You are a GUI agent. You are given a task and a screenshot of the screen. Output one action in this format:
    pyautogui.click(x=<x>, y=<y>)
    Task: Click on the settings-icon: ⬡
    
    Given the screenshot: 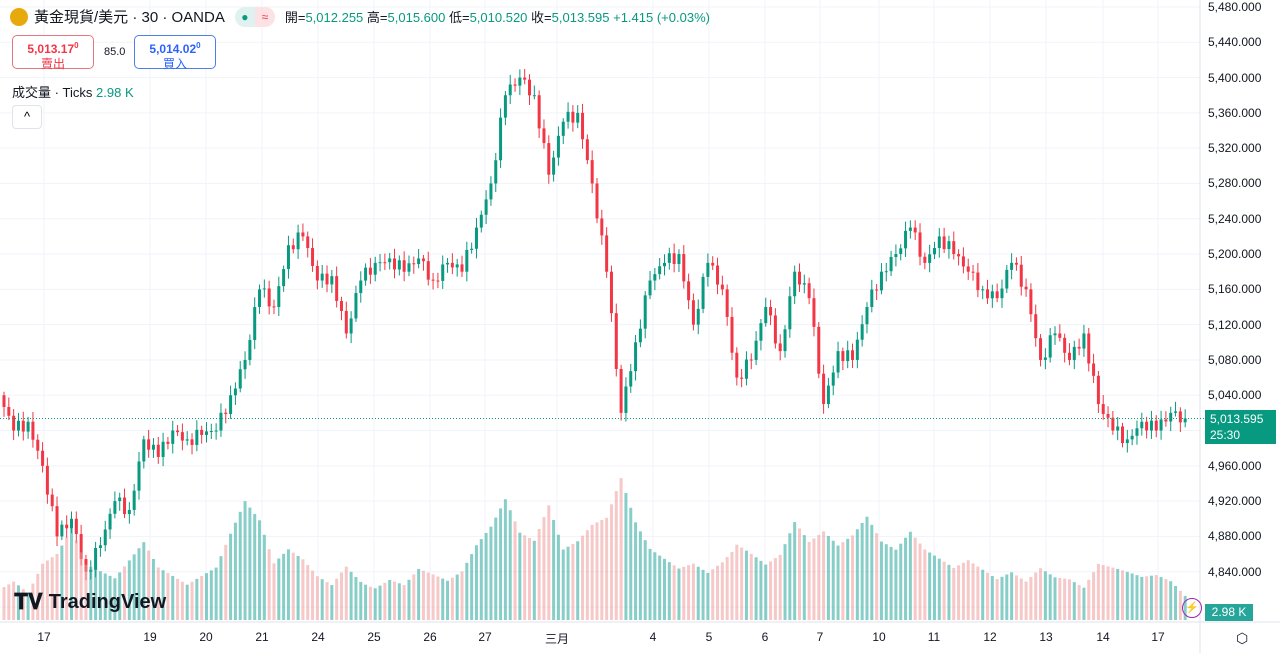 What is the action you would take?
    pyautogui.click(x=1242, y=638)
    